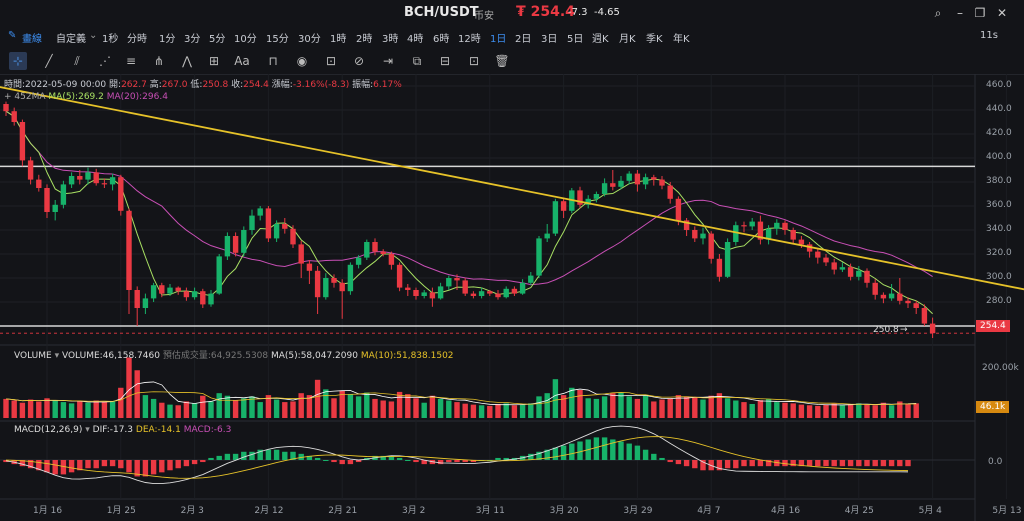  What do you see at coordinates (245, 39) in the screenshot?
I see `tf-10m: 10分` at bounding box center [245, 39].